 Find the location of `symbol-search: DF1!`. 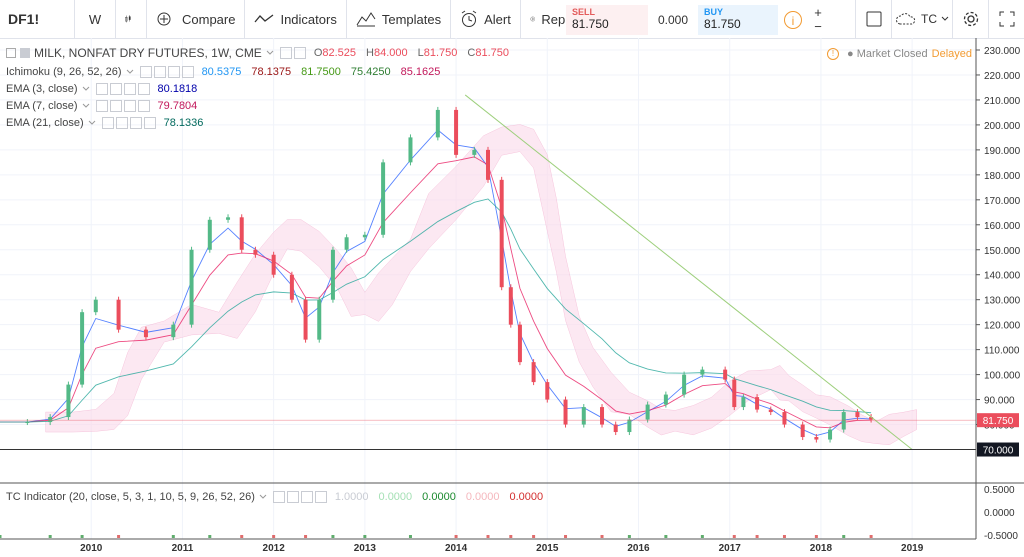

symbol-search: DF1! is located at coordinates (37, 19).